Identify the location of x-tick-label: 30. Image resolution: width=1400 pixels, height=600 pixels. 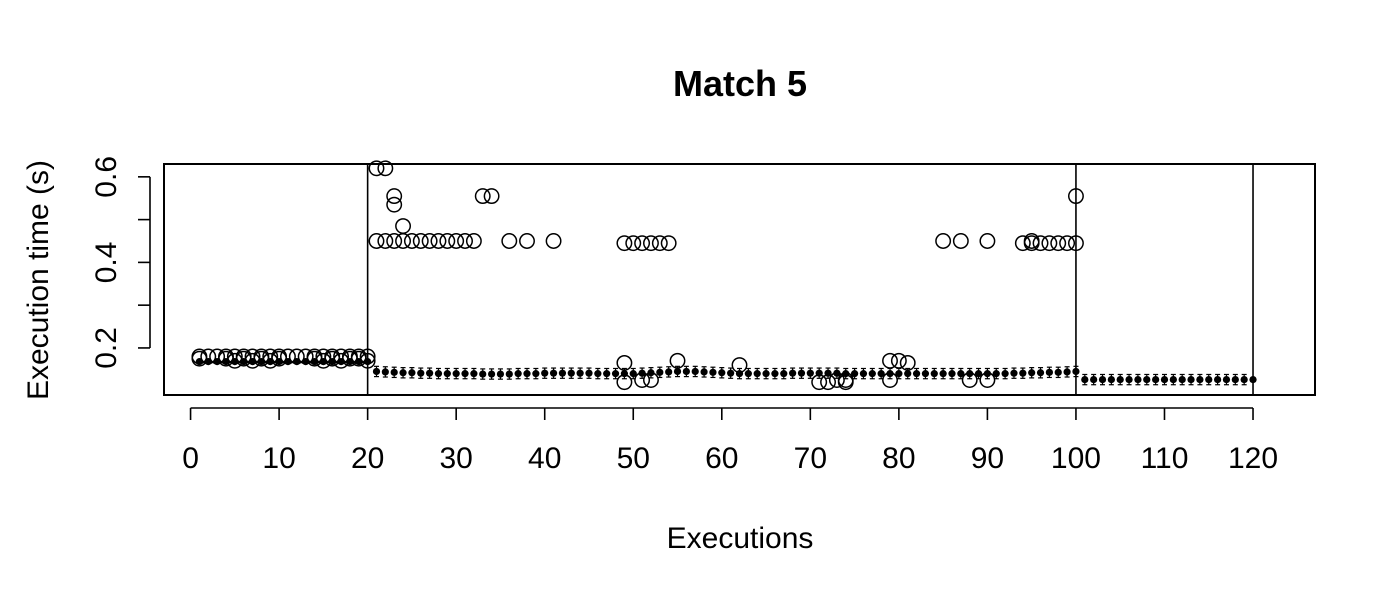
(455, 458).